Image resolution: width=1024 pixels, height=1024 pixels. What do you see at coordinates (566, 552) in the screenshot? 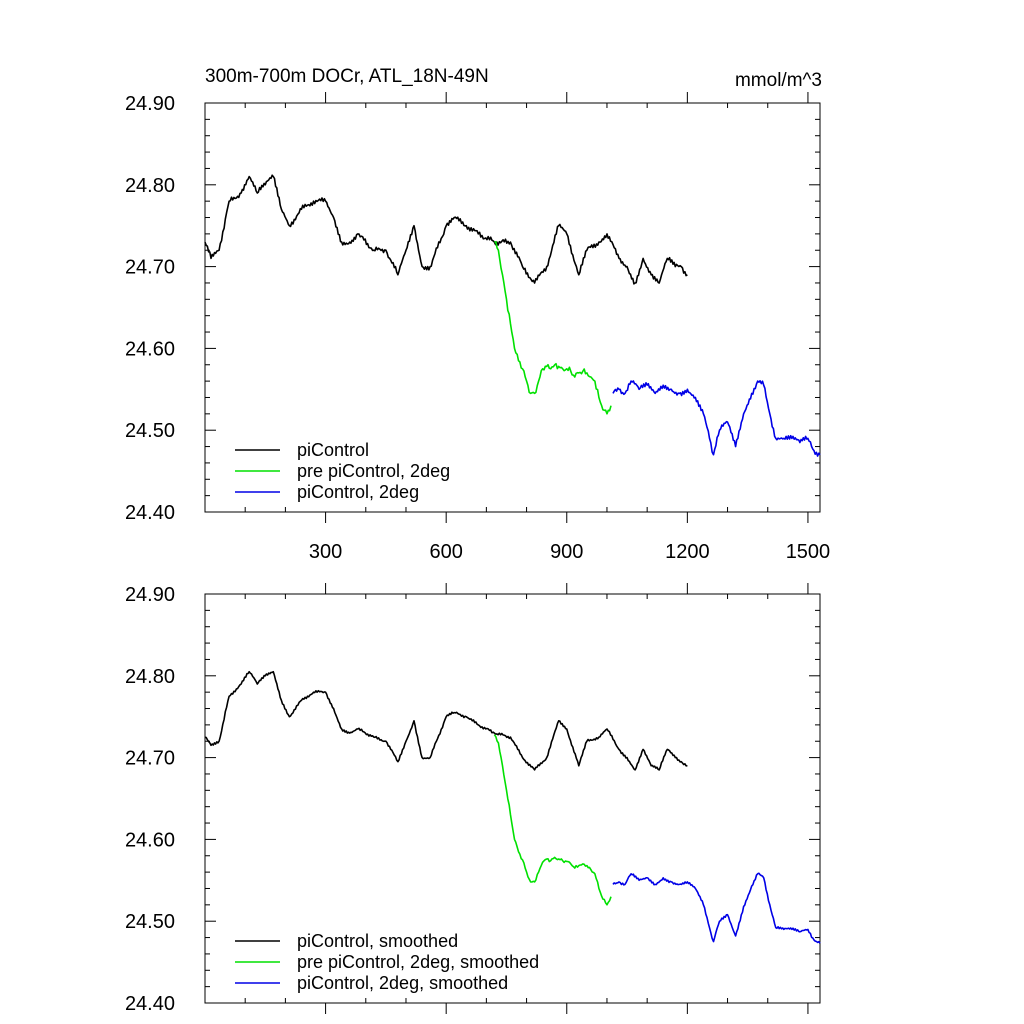
I see `x-tick-label: 900` at bounding box center [566, 552].